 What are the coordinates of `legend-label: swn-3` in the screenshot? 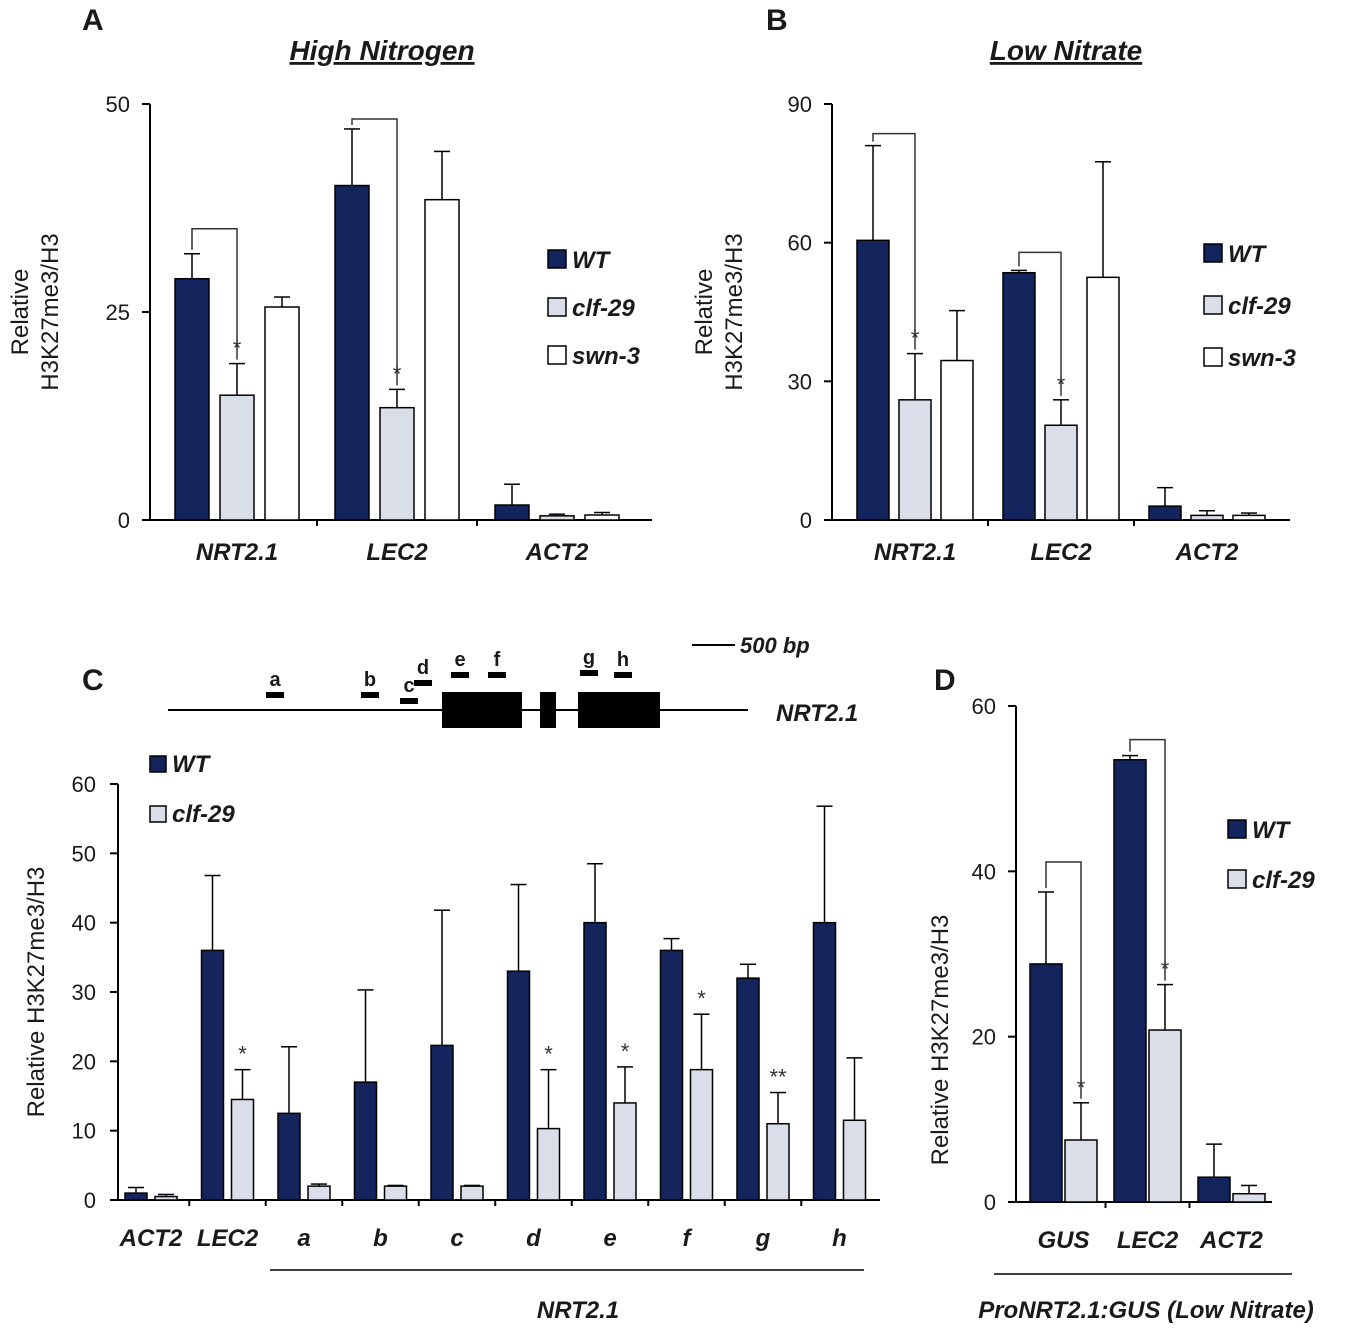 It's located at (1262, 358).